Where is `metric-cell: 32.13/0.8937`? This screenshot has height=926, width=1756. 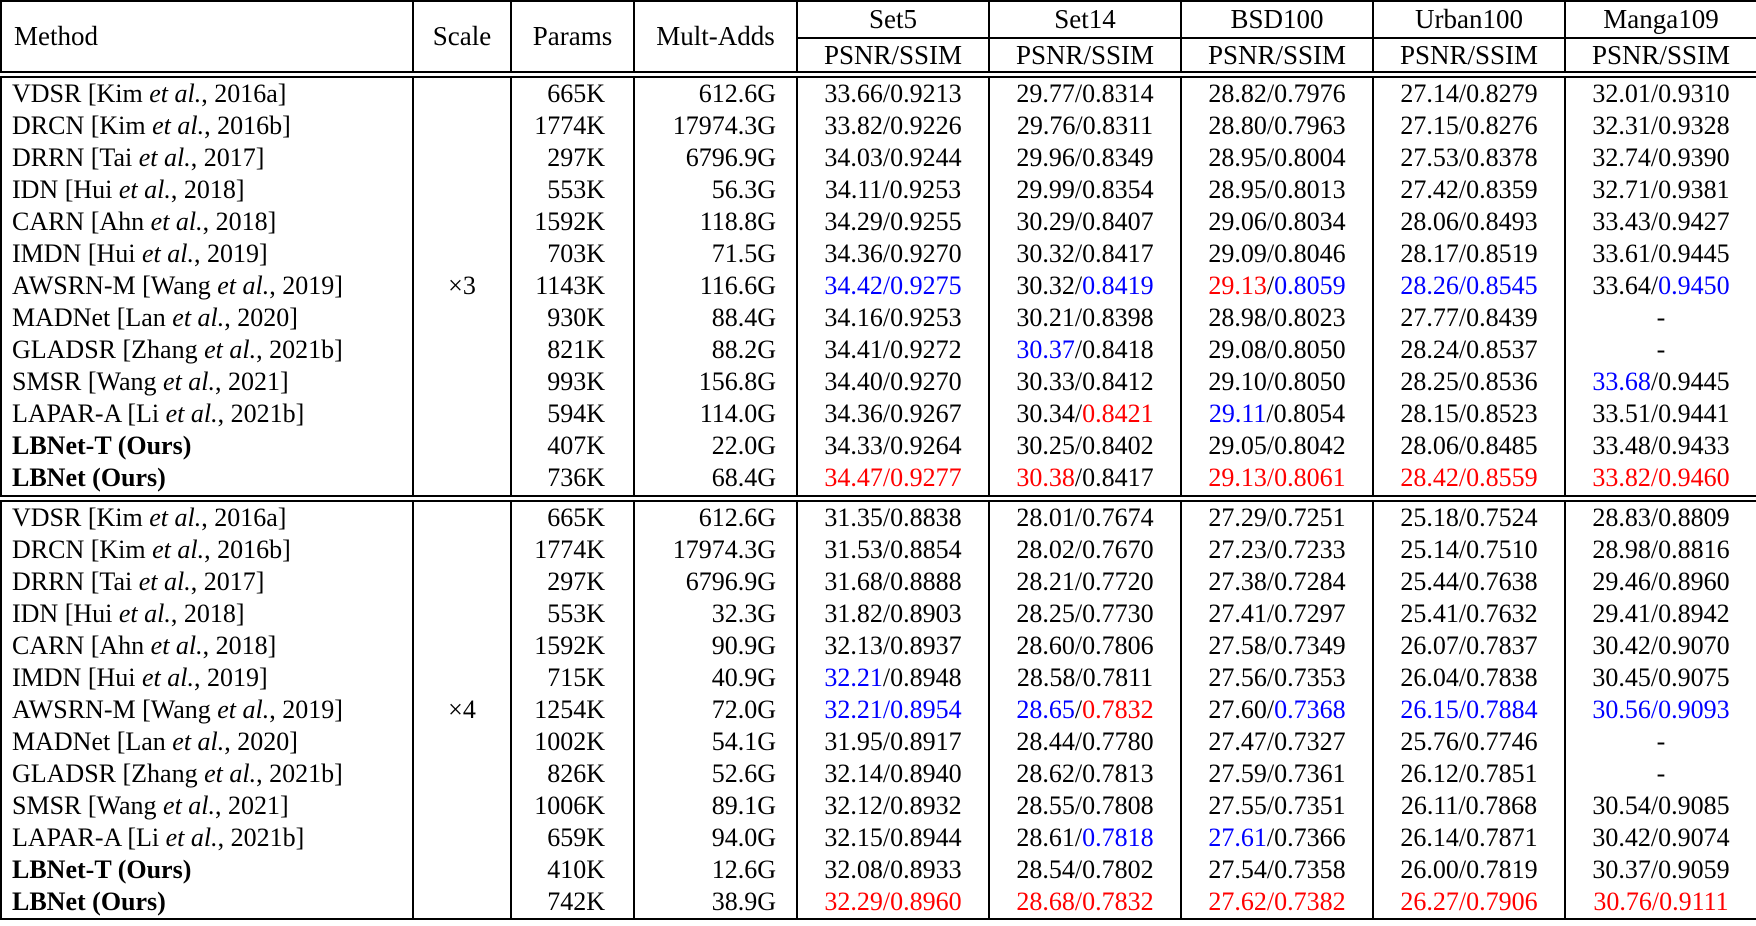
metric-cell: 32.13/0.8937 is located at coordinates (892, 645).